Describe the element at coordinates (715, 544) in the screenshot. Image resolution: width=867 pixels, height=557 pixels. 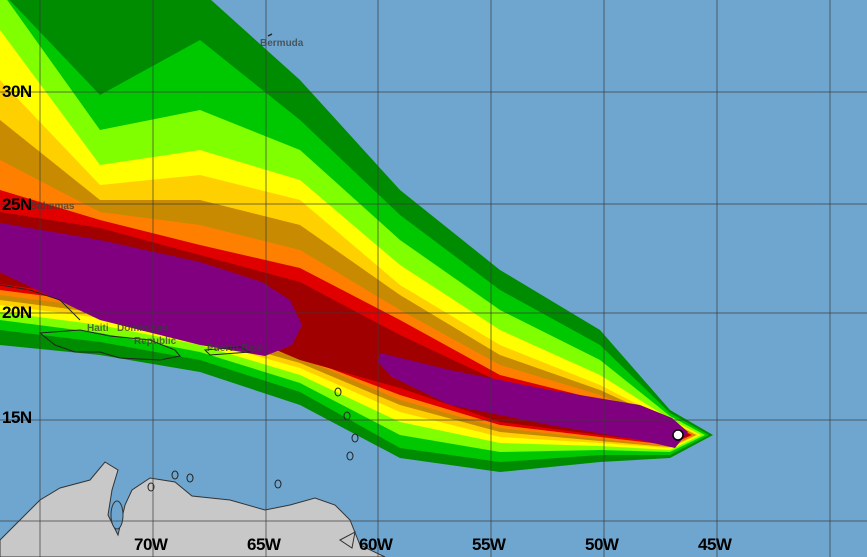
I see `lon-label-45w: 45W` at that location.